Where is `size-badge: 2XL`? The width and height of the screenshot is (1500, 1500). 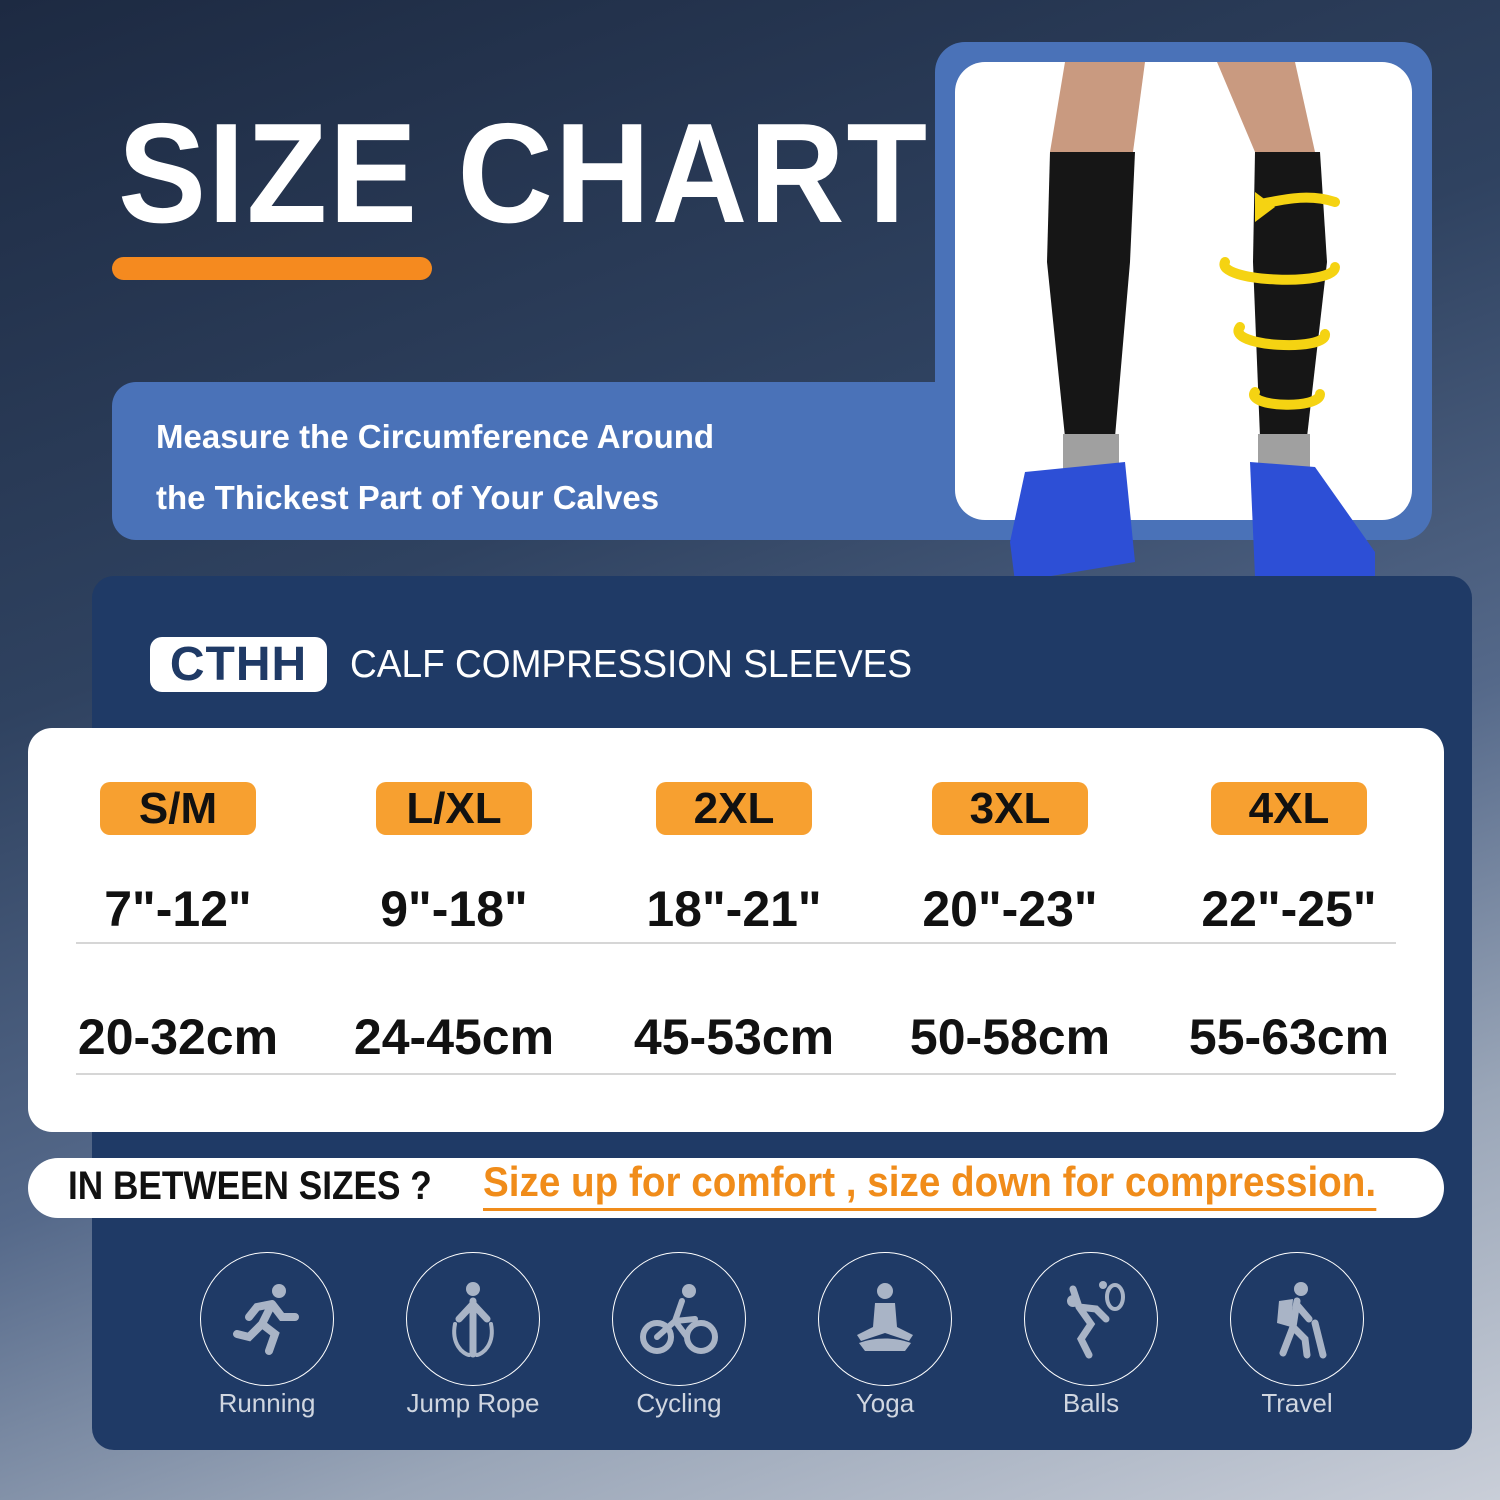 size-badge: 2XL is located at coordinates (734, 808).